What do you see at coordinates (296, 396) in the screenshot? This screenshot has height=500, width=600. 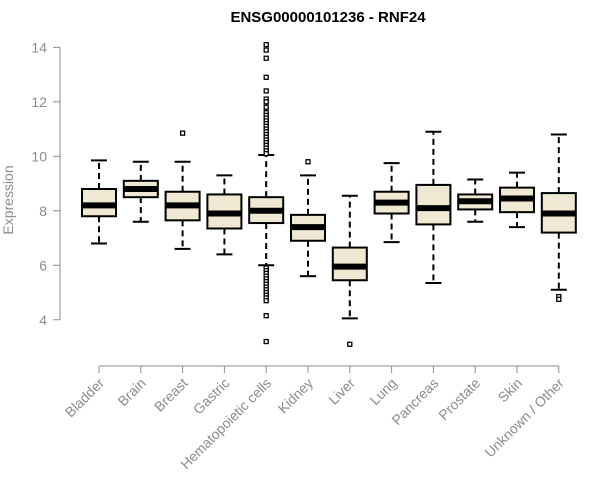 I see `x-tick-label: Kidney` at bounding box center [296, 396].